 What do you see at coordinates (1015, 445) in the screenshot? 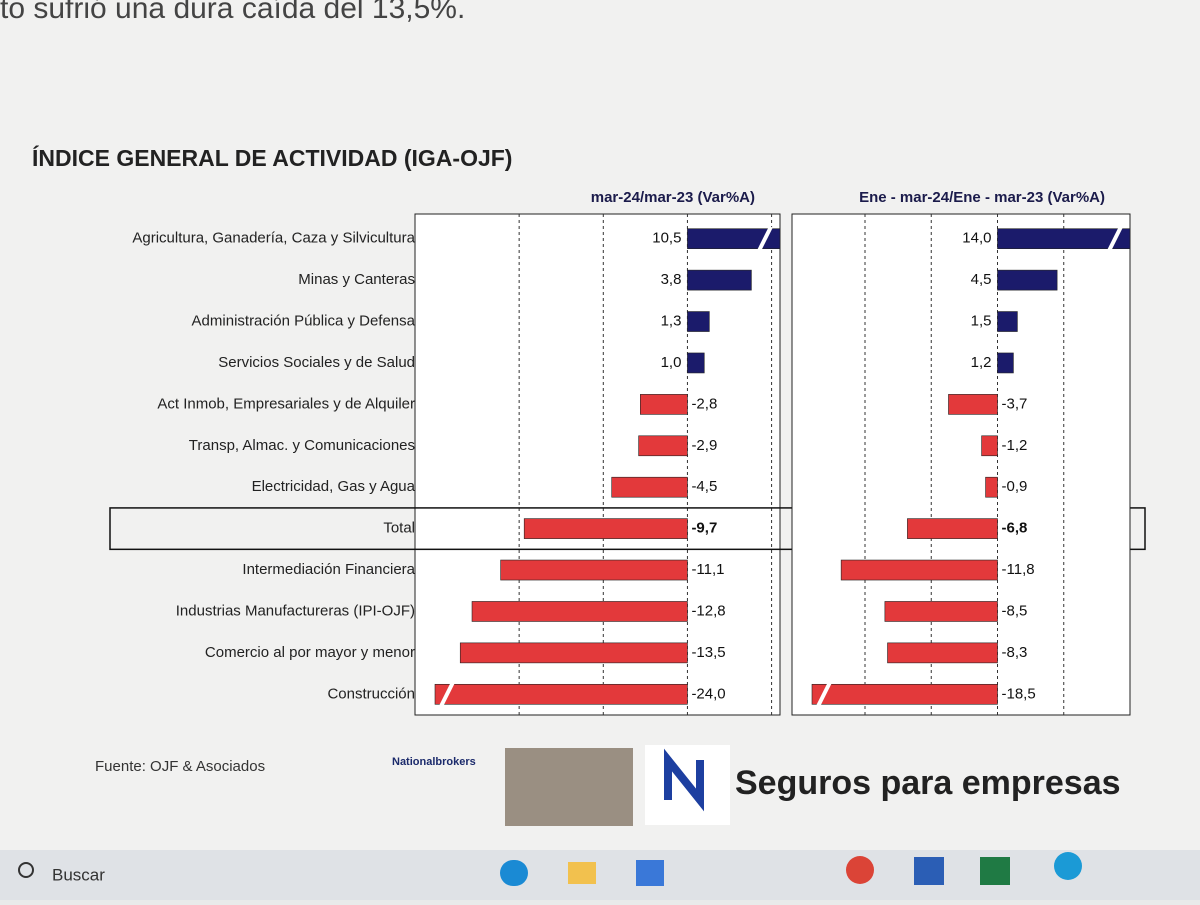
I see `value-label: -1,2` at bounding box center [1015, 445].